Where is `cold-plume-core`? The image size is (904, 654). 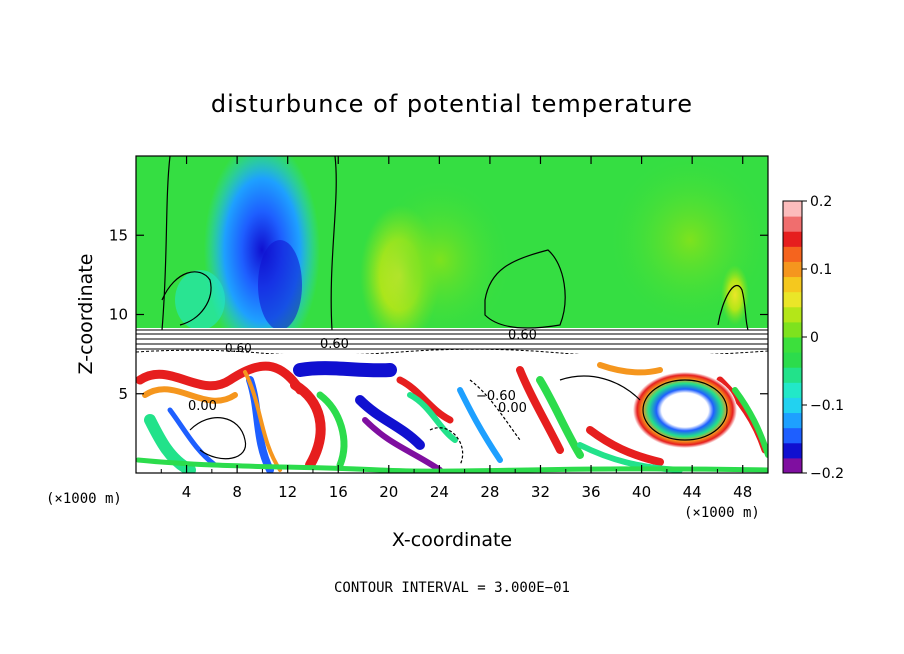
cold-plume-core is located at coordinates (280, 285).